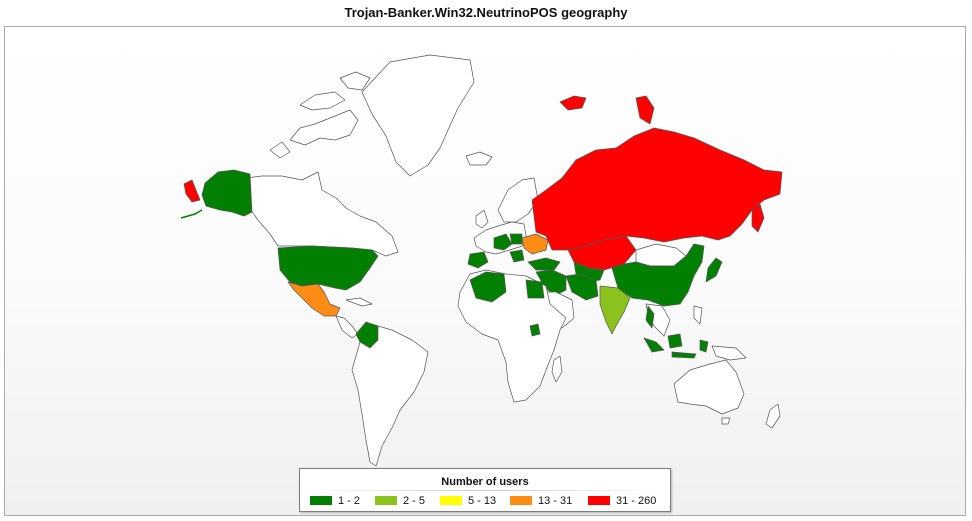  I want to click on region-africa, so click(512, 336).